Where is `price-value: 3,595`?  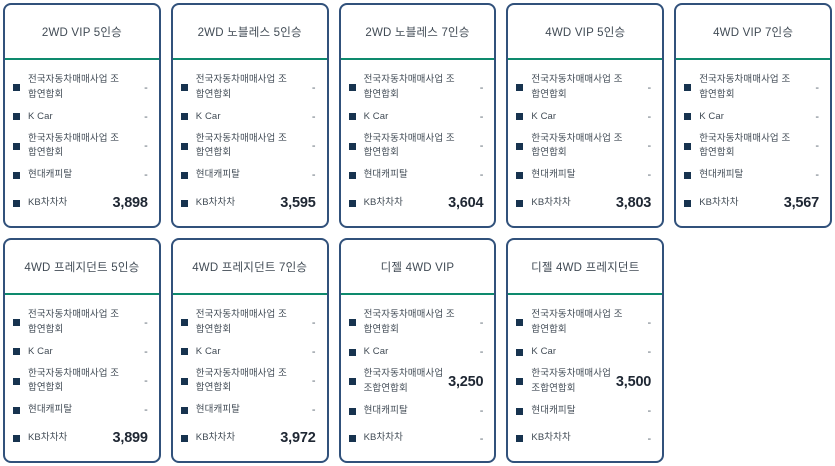 price-value: 3,595 is located at coordinates (298, 203).